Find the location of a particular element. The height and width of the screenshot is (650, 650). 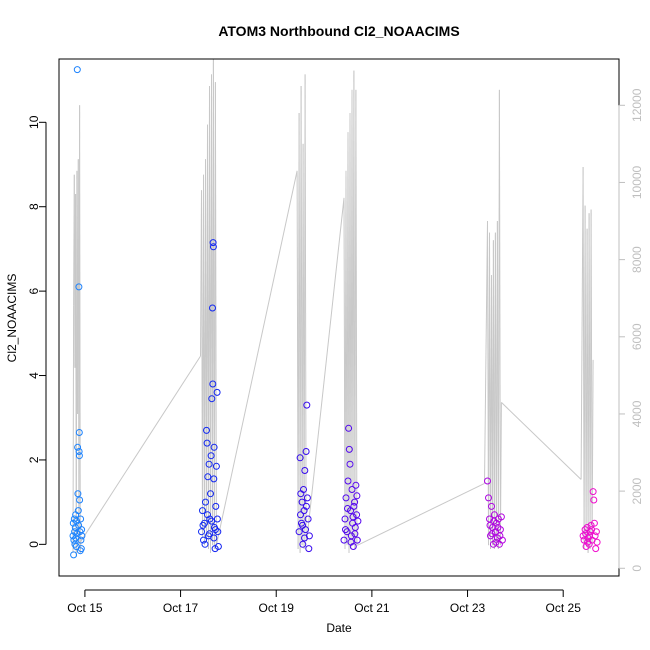

right-y-tick-label: 8000 is located at coordinates (637, 259).